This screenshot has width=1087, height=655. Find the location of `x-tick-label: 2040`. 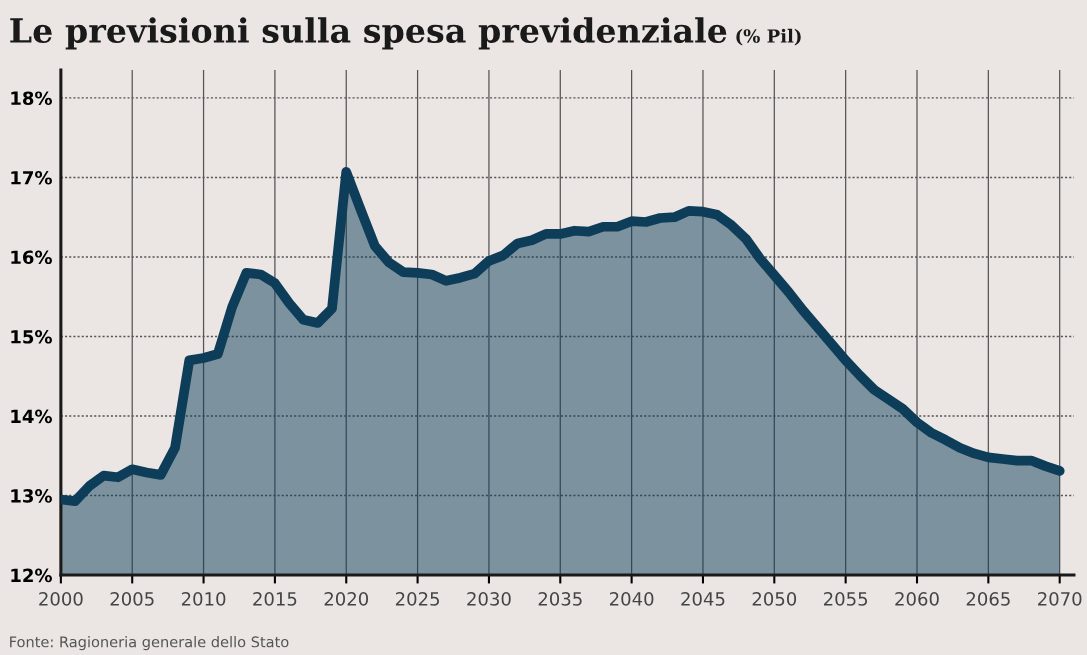

x-tick-label: 2040 is located at coordinates (631, 599).